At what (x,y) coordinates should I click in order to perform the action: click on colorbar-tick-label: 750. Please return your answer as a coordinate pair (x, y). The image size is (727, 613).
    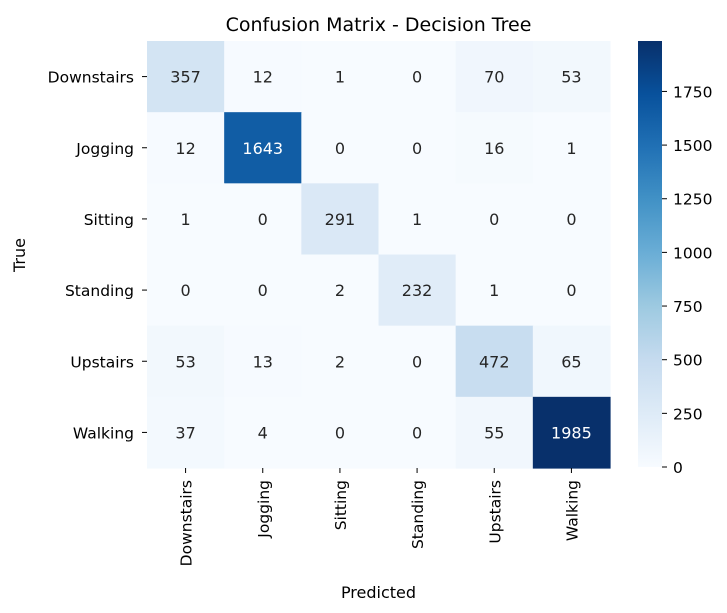
    Looking at the image, I should click on (688, 307).